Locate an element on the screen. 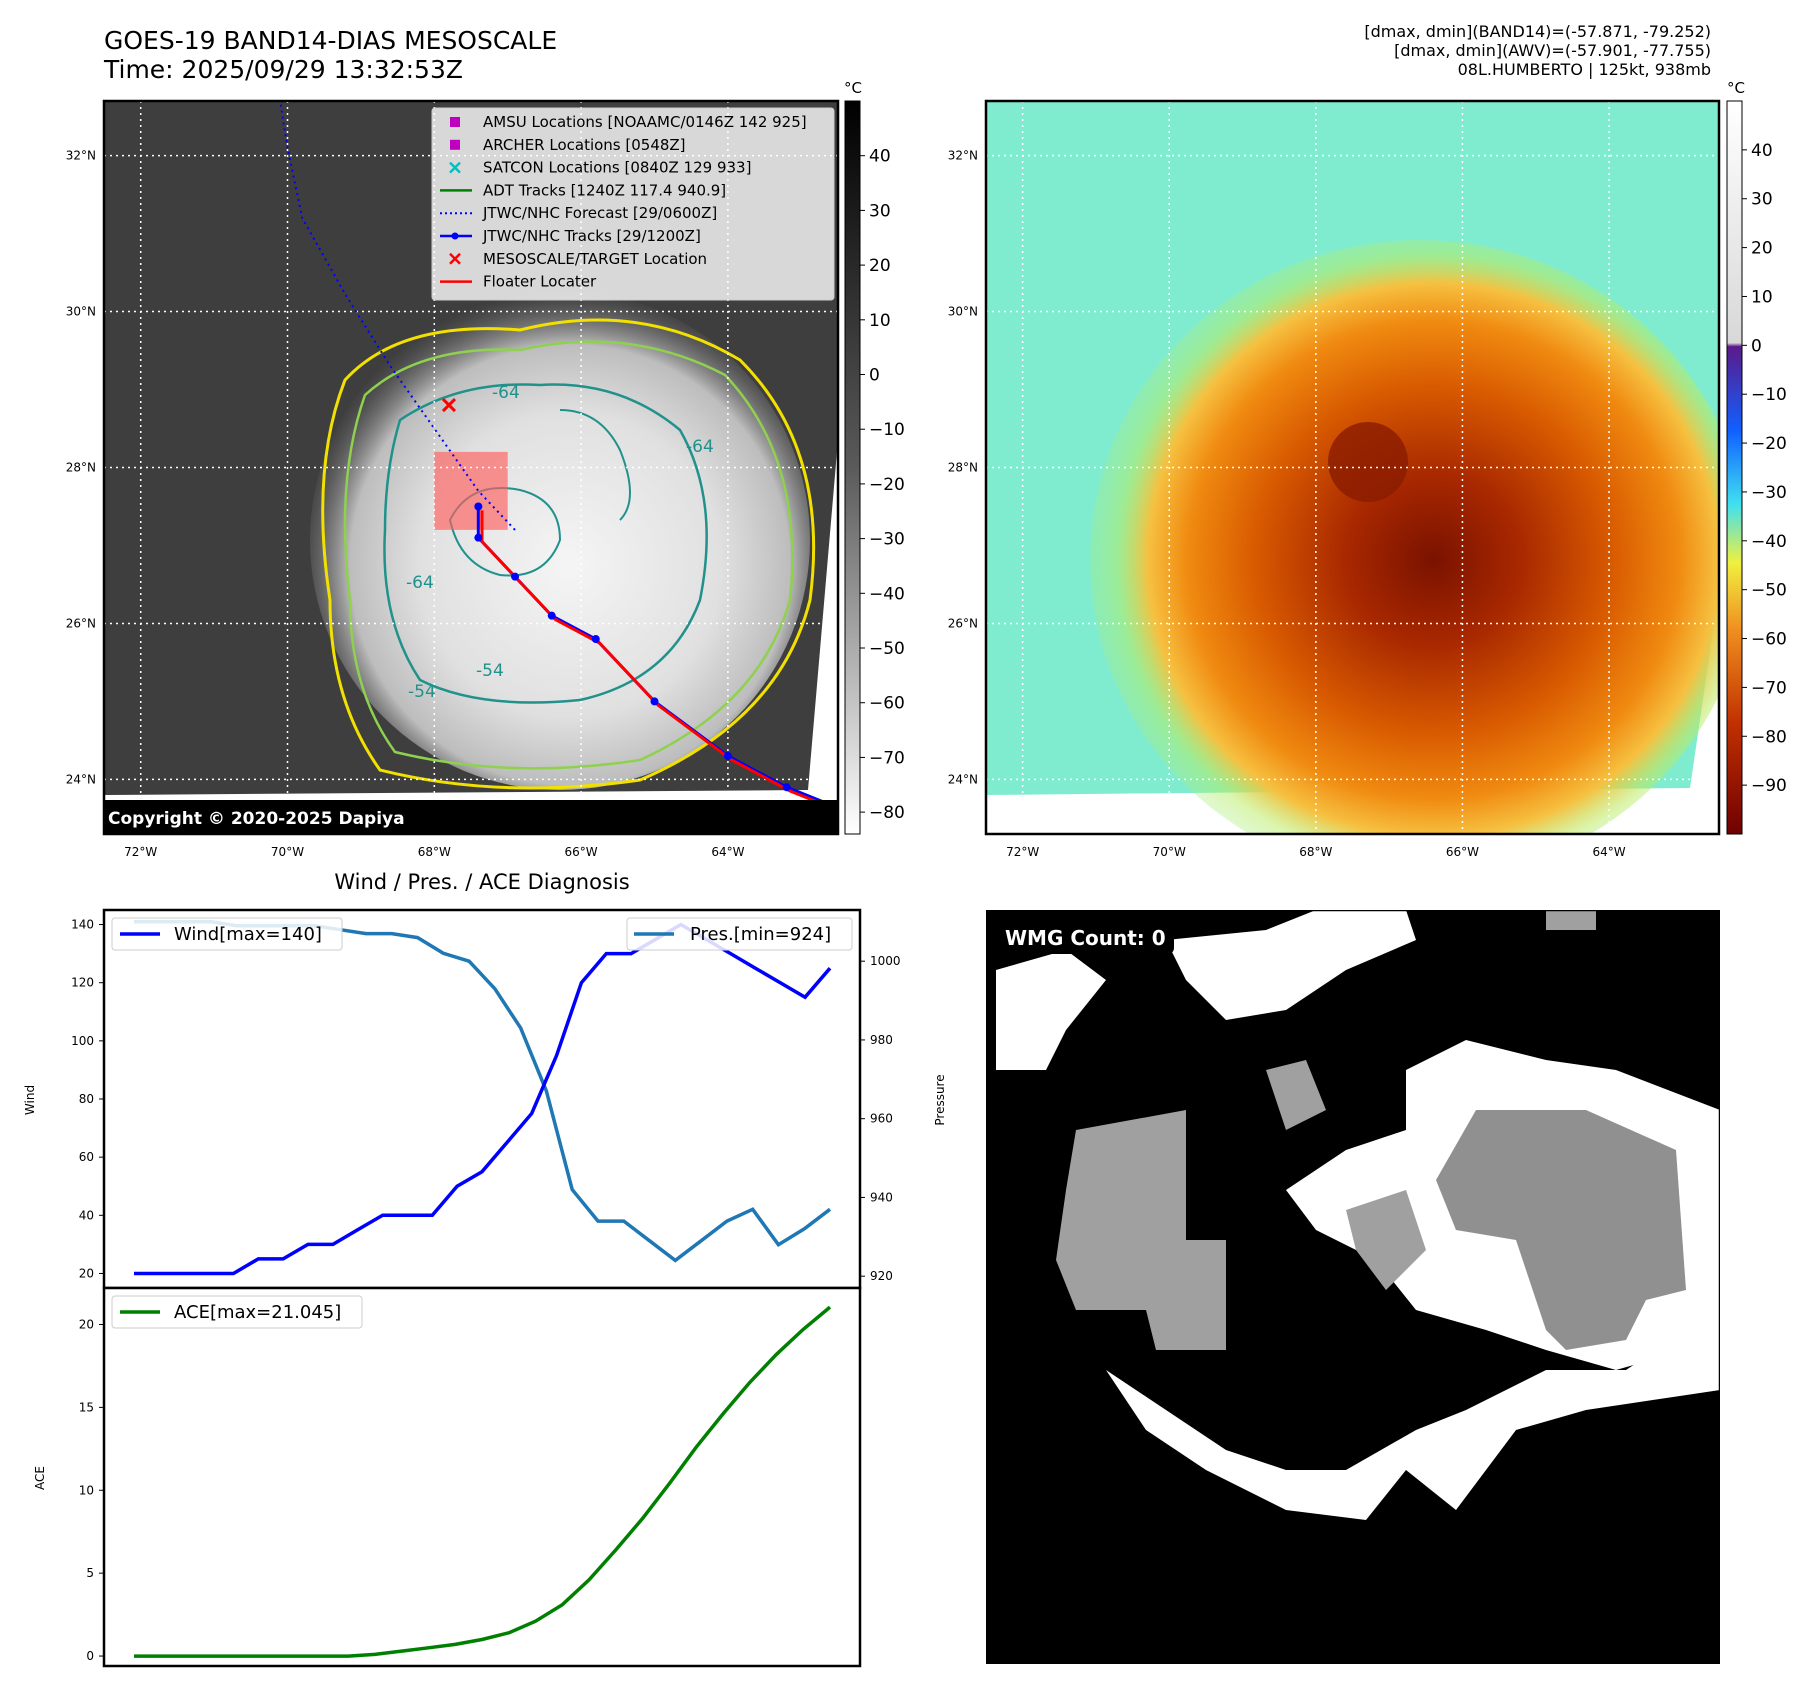 This screenshot has width=1797, height=1690. axis-tick-label: 980 is located at coordinates (881, 1040).